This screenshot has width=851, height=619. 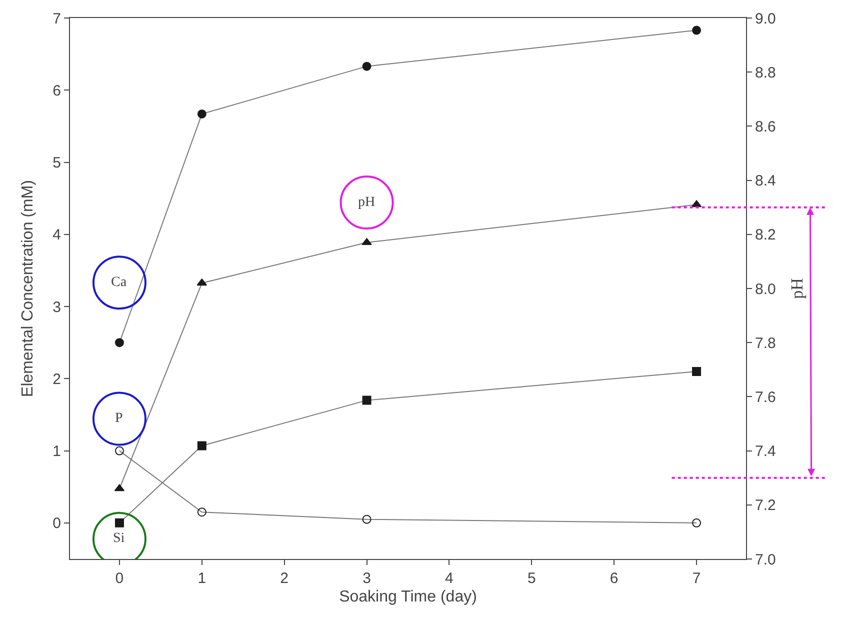 I want to click on y2-tick-label: 7.6, so click(x=765, y=397).